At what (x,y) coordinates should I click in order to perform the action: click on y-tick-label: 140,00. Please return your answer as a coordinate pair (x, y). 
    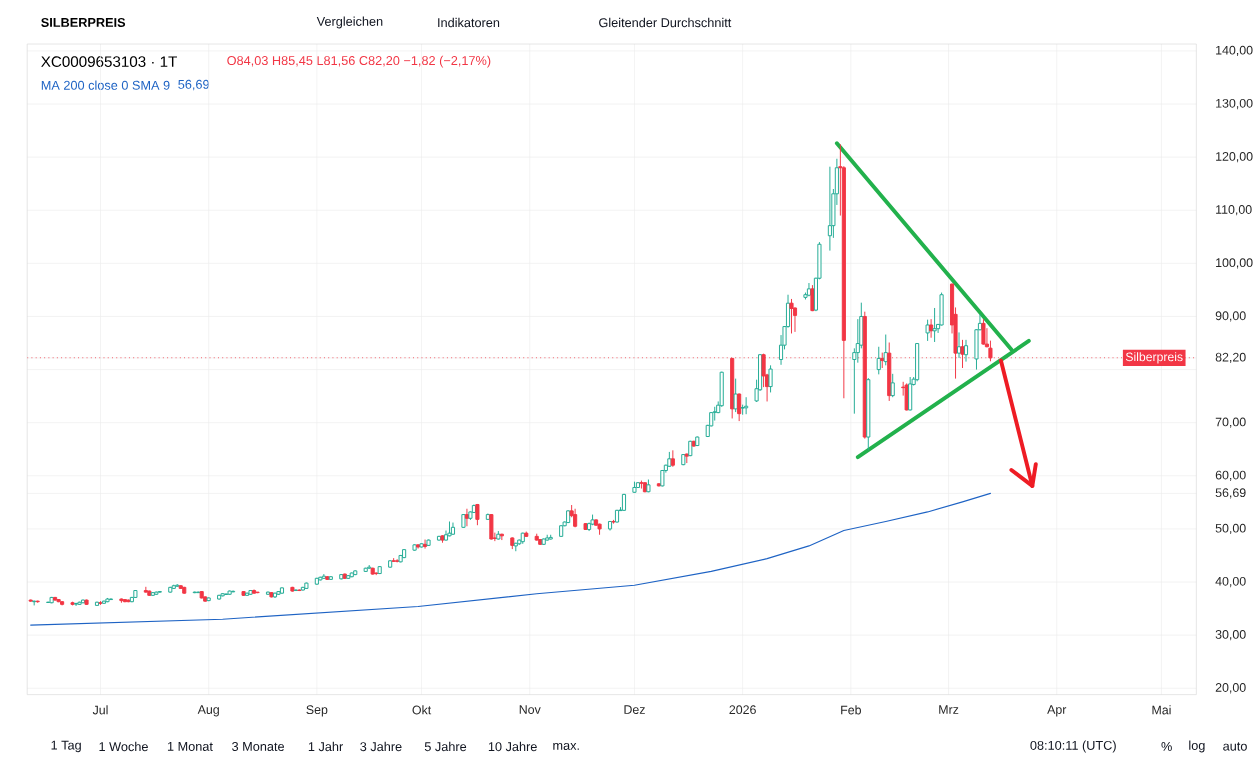
    Looking at the image, I should click on (1234, 50).